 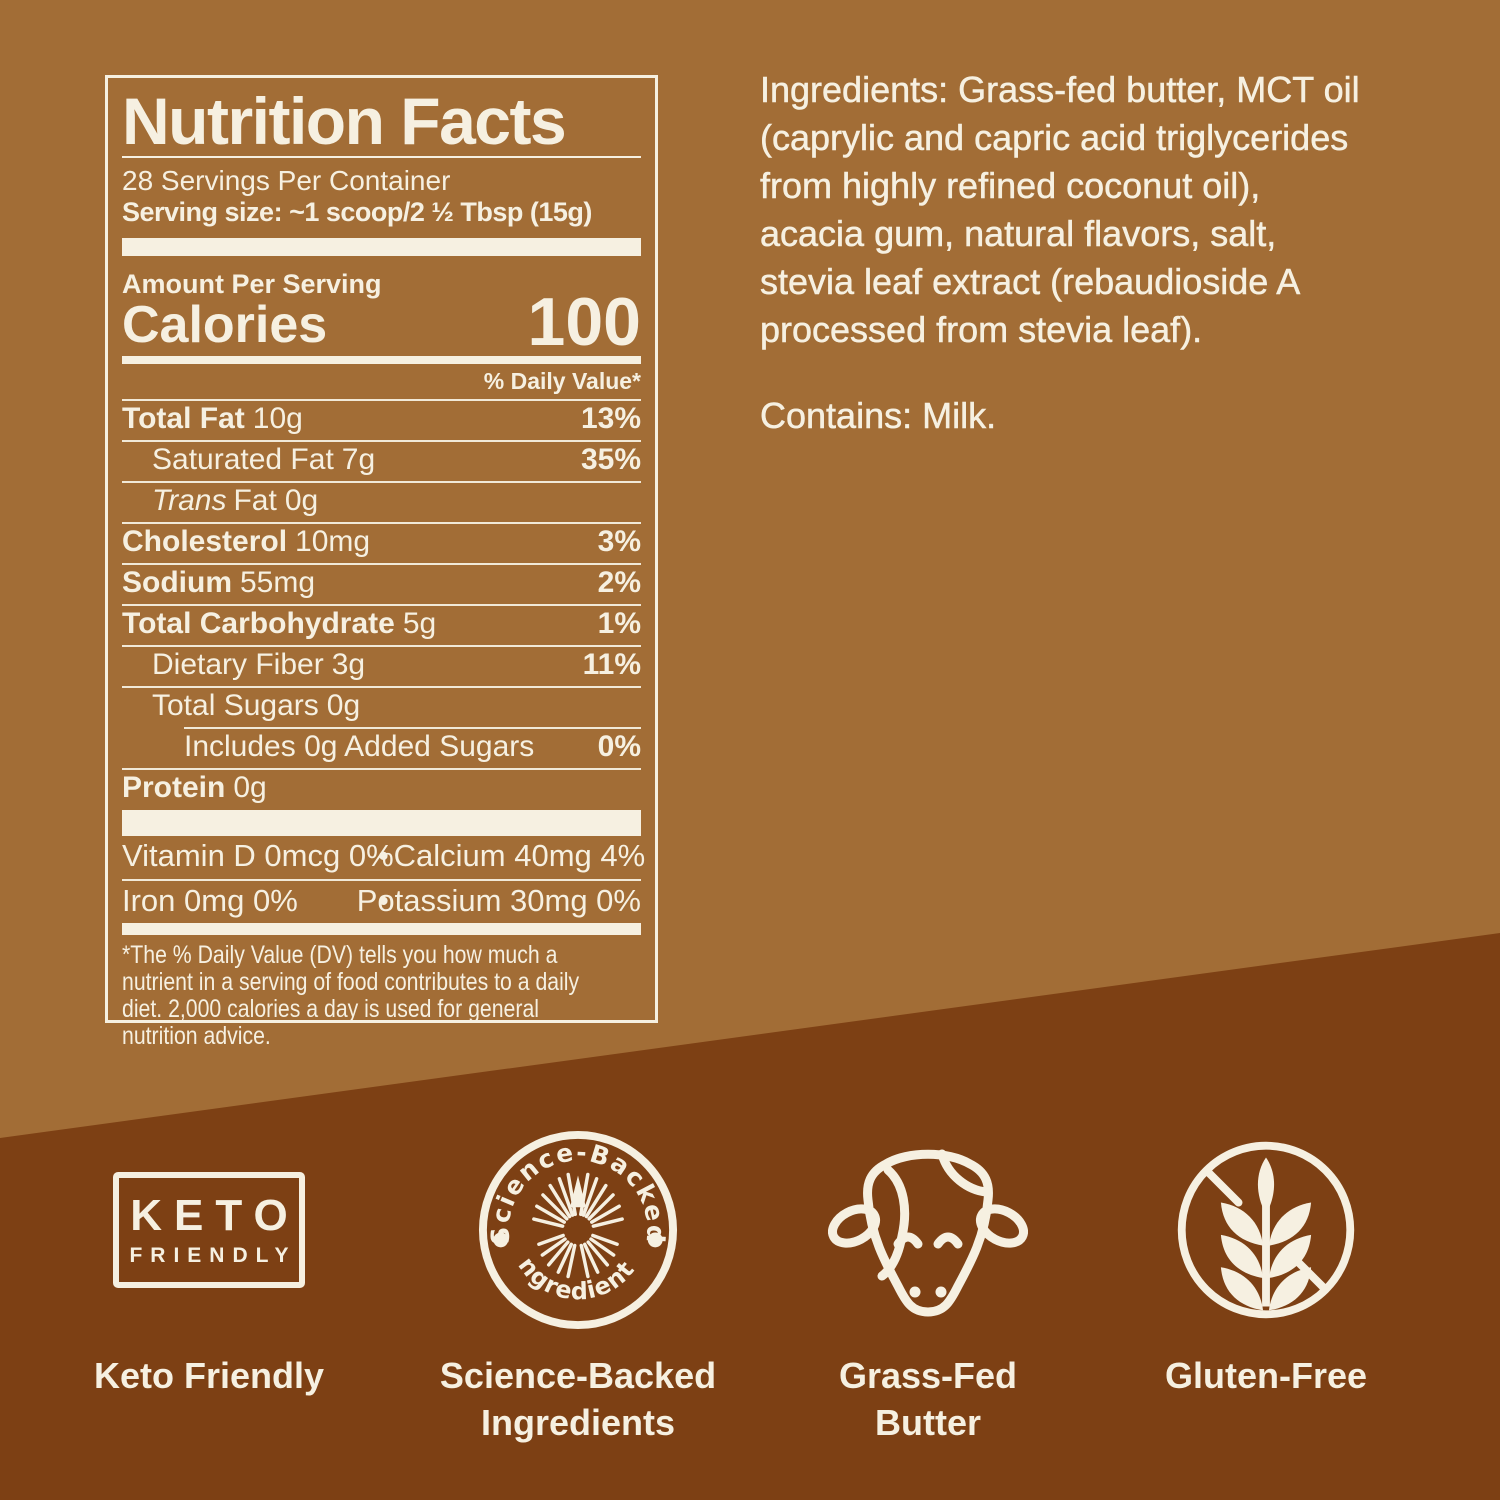 What do you see at coordinates (412, 746) in the screenshot?
I see `nutrient-row-added-sugars: Includes 0g Added Sugars 0%` at bounding box center [412, 746].